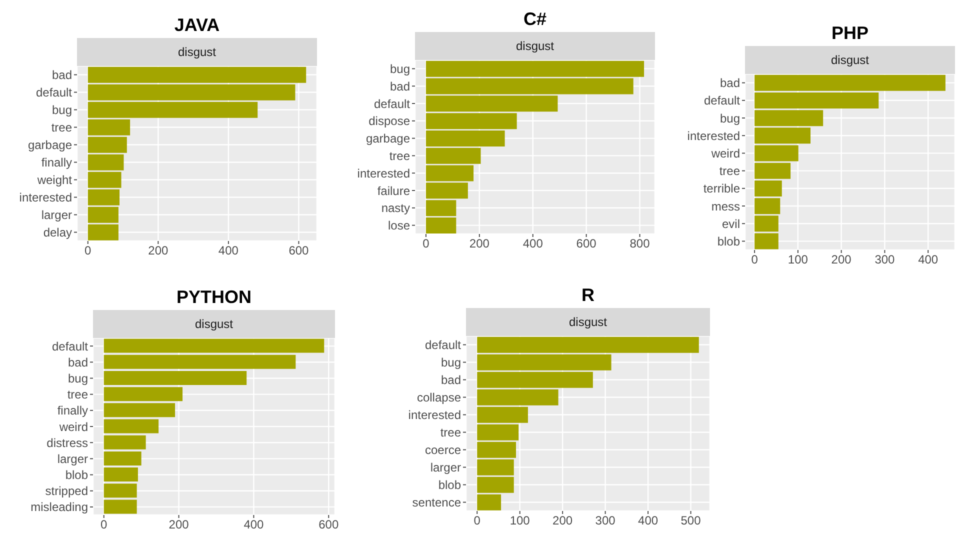 The image size is (959, 545). I want to click on y-tick-label: distress, so click(67, 443).